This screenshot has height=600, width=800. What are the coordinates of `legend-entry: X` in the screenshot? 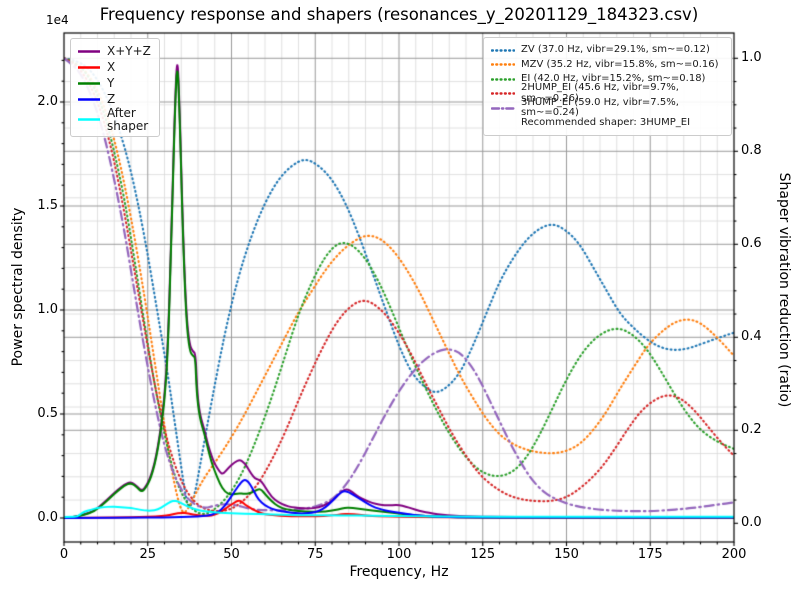 It's located at (115, 67).